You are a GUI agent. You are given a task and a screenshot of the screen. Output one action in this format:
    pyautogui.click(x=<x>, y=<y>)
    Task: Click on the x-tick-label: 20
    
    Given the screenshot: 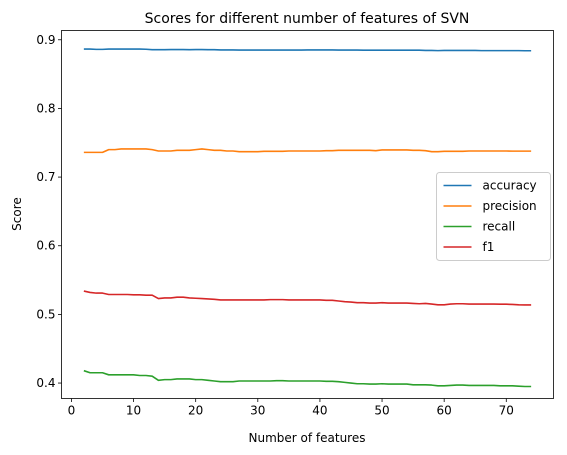 What is the action you would take?
    pyautogui.click(x=195, y=411)
    